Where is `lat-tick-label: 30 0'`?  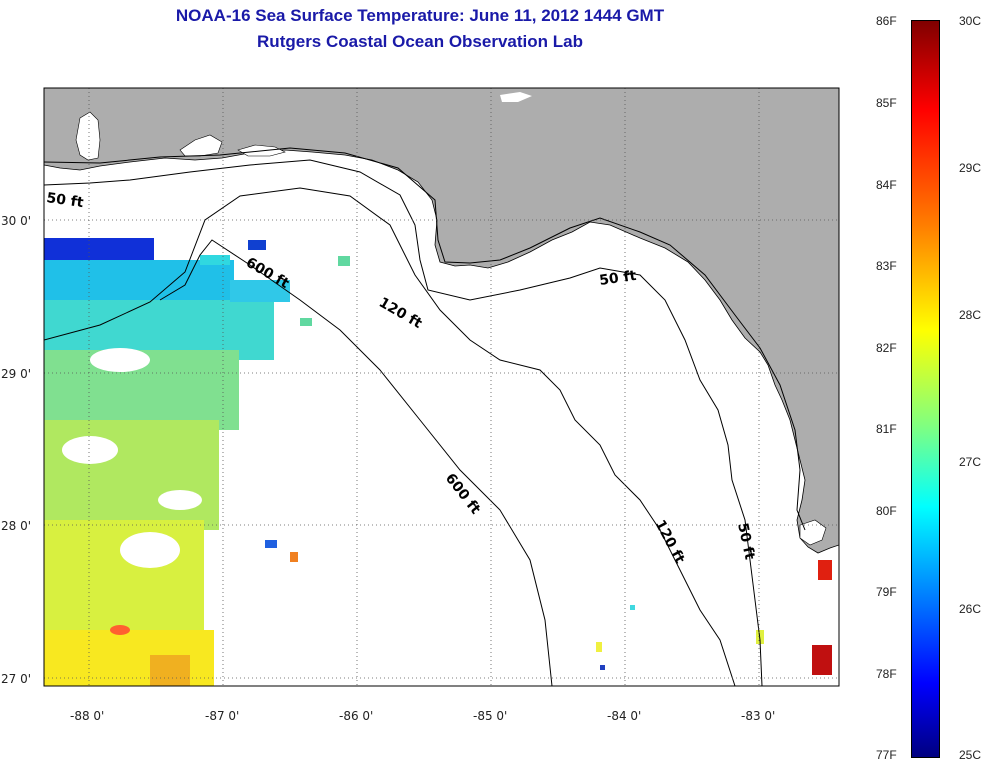 lat-tick-label: 30 0' is located at coordinates (16, 221).